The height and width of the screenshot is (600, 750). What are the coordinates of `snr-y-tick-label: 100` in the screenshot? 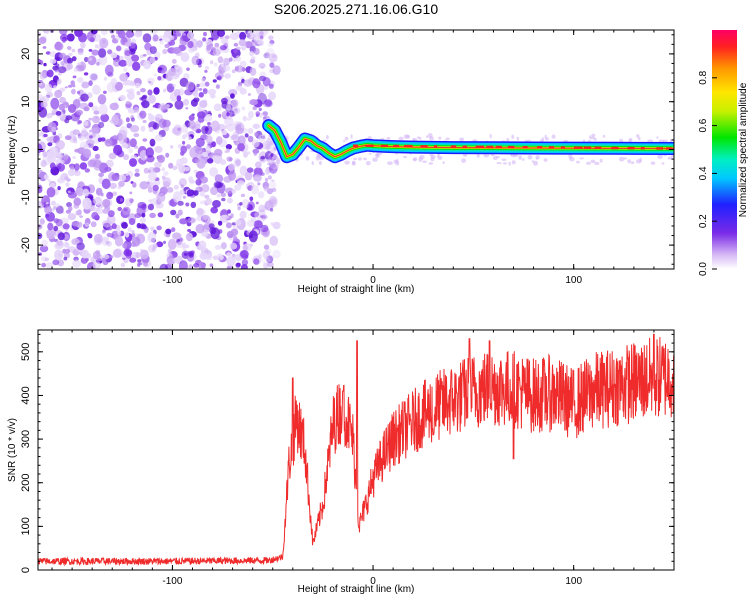 It's located at (26, 526).